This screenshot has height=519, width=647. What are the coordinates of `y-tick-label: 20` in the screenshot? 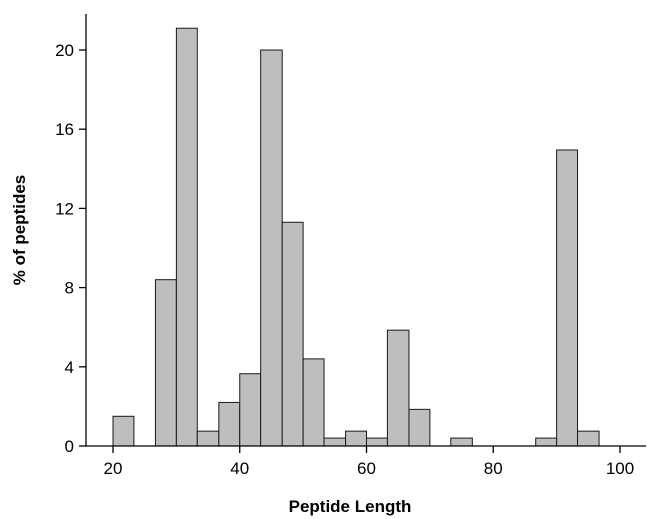 It's located at (64, 50).